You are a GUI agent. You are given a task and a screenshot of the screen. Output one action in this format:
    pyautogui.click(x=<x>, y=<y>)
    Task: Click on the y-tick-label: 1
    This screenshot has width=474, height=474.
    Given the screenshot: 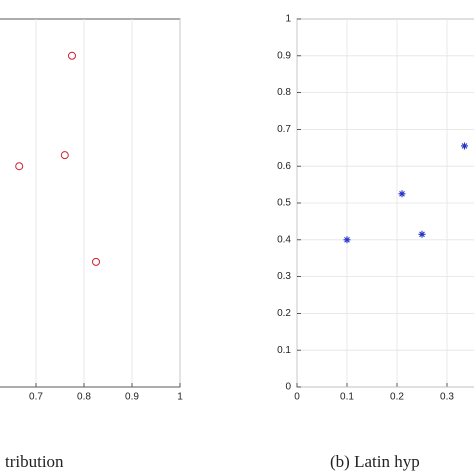 What is the action you would take?
    pyautogui.click(x=288, y=19)
    